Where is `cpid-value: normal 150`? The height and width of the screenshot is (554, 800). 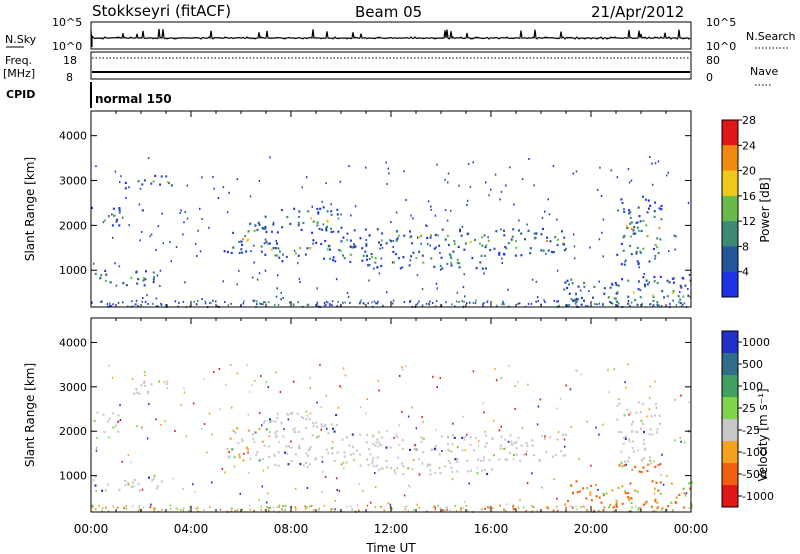 cpid-value: normal 150 is located at coordinates (133, 99).